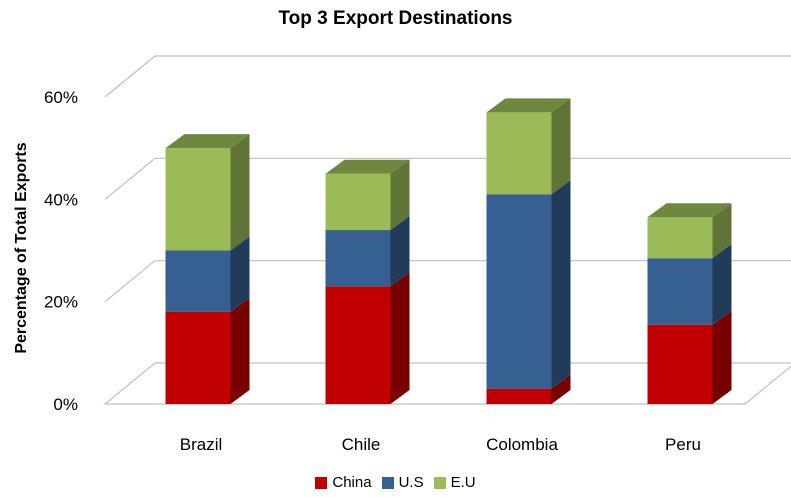 This screenshot has height=497, width=791. I want to click on legend-label-china: China, so click(352, 482).